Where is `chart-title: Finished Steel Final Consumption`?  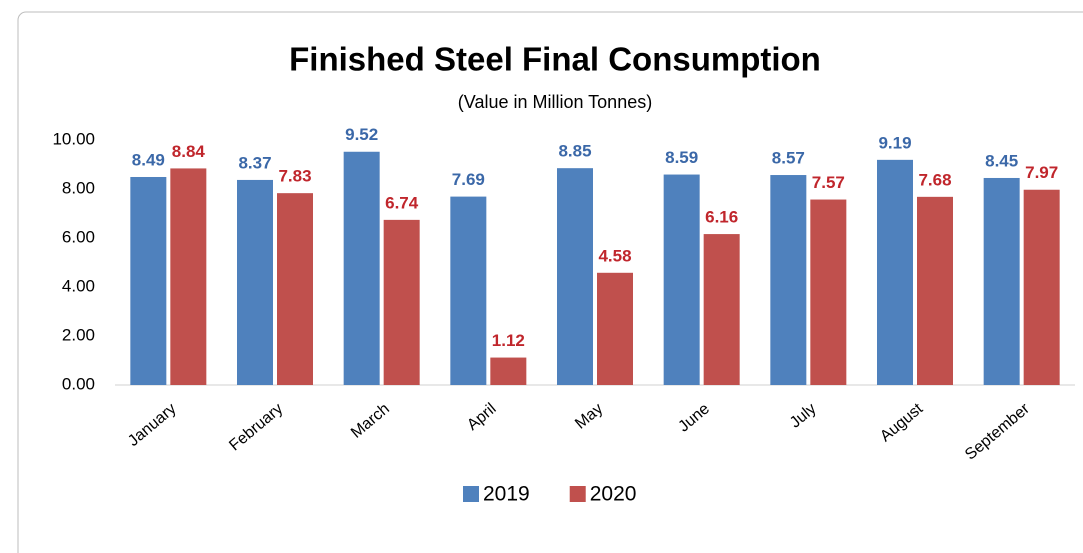 chart-title: Finished Steel Final Consumption is located at coordinates (555, 59).